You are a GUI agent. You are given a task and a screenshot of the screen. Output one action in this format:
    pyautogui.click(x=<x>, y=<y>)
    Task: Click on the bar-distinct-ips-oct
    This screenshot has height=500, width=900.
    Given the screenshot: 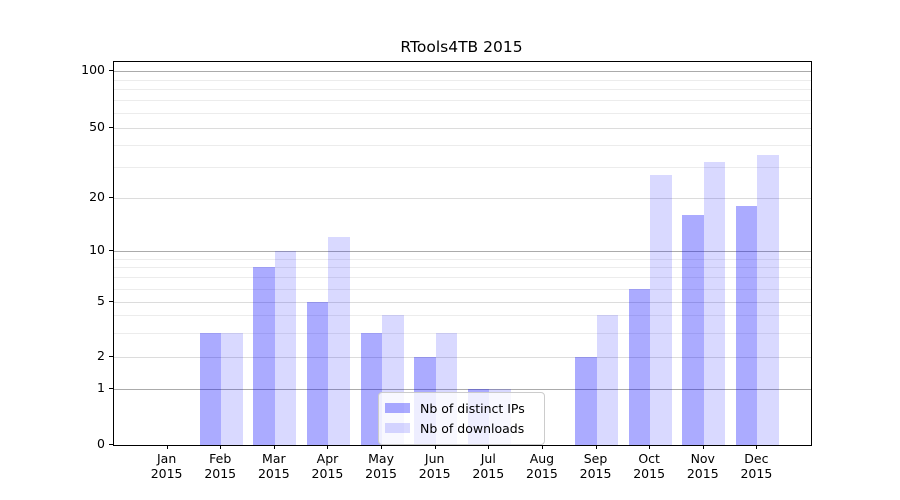 What is the action you would take?
    pyautogui.click(x=639, y=366)
    